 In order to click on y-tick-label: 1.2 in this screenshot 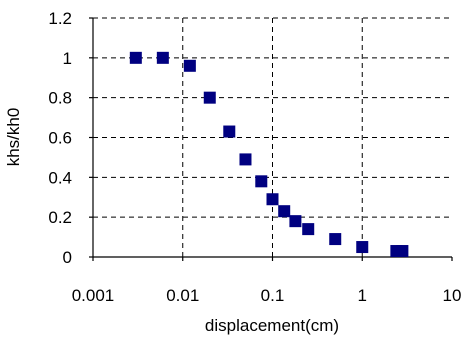, I will do `click(60, 18)`.